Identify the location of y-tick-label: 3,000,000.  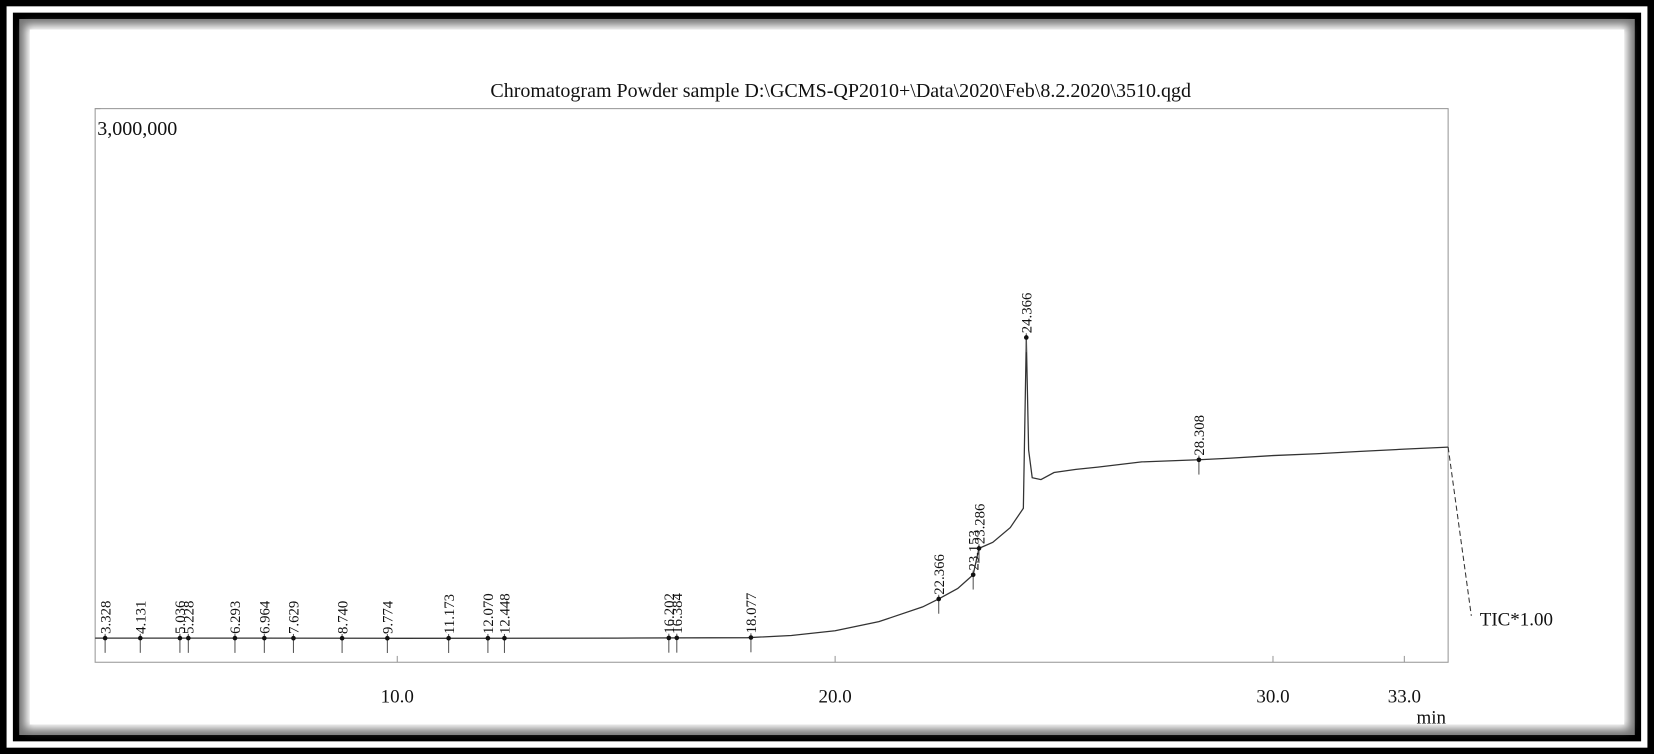
(137, 129).